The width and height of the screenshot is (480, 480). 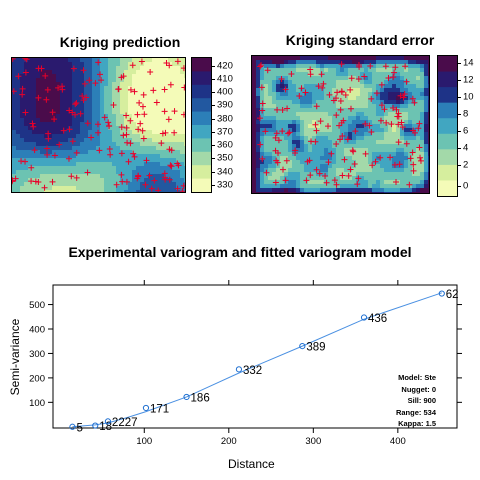 What do you see at coordinates (201, 158) in the screenshot?
I see `legend-swatch` at bounding box center [201, 158].